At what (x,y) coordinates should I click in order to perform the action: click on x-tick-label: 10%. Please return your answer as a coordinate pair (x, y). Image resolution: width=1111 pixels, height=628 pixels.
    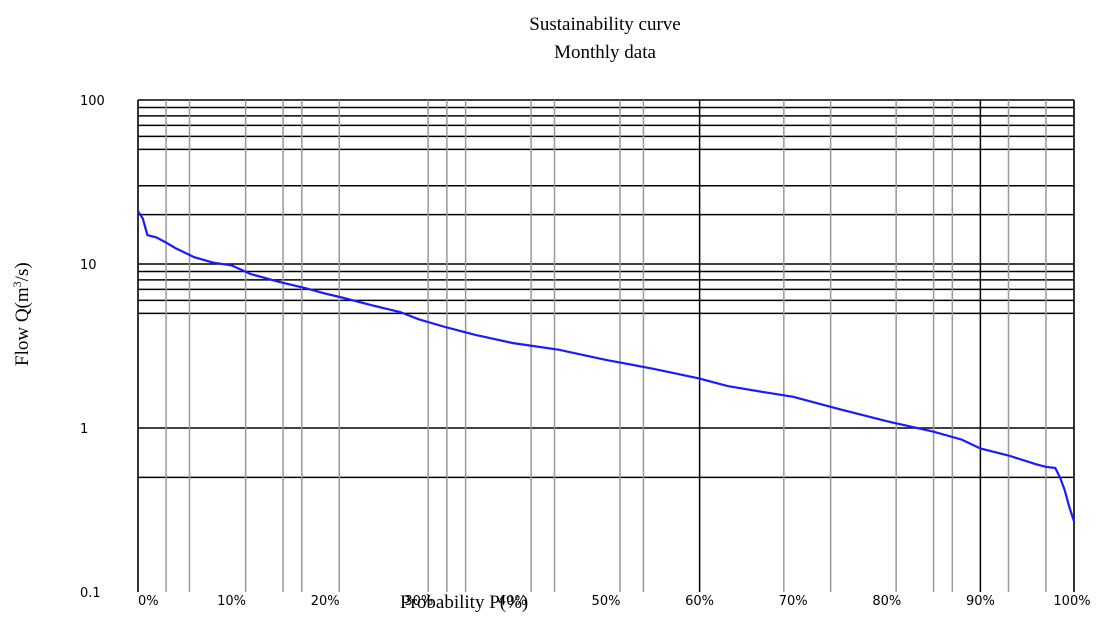
    Looking at the image, I should click on (231, 601).